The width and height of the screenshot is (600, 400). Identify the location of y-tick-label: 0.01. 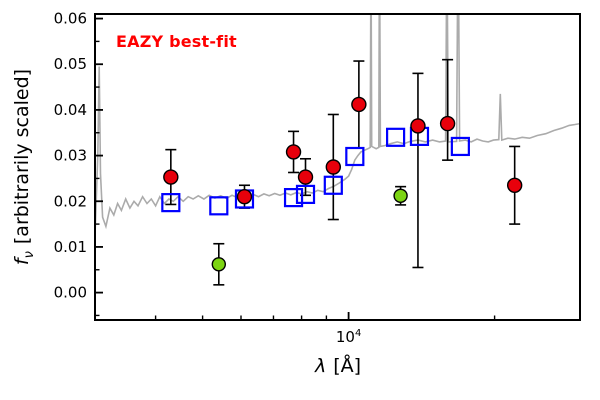
(70, 247).